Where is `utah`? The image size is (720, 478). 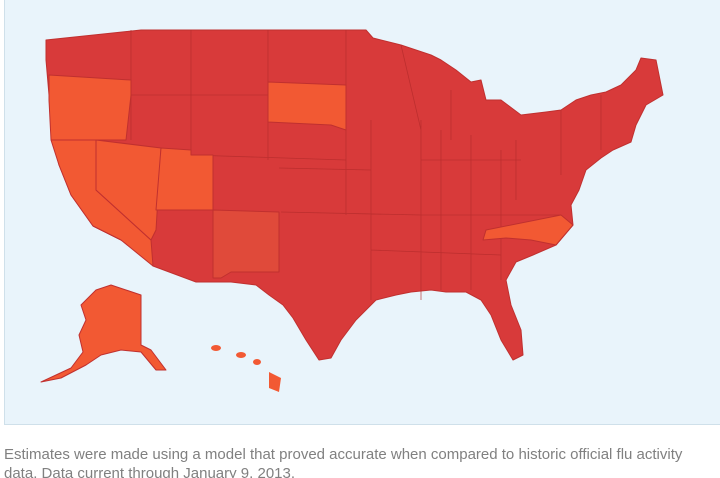
utah is located at coordinates (184, 179).